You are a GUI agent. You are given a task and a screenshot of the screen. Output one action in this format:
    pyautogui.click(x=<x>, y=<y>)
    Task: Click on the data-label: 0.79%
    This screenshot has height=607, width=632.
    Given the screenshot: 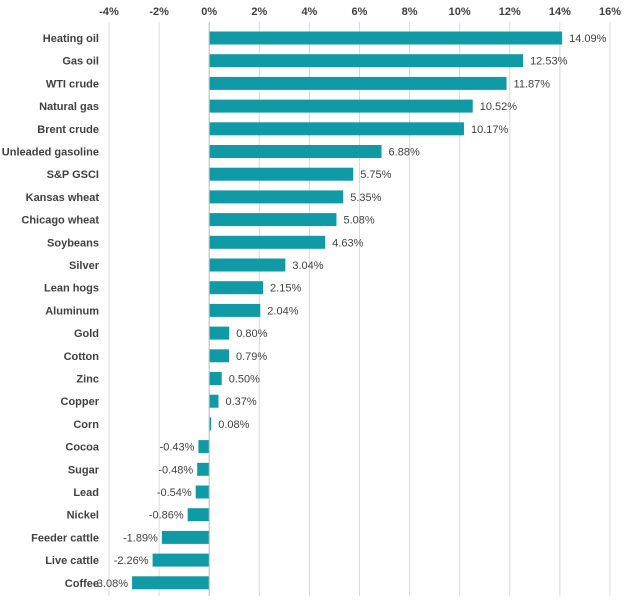 What is the action you would take?
    pyautogui.click(x=251, y=357)
    